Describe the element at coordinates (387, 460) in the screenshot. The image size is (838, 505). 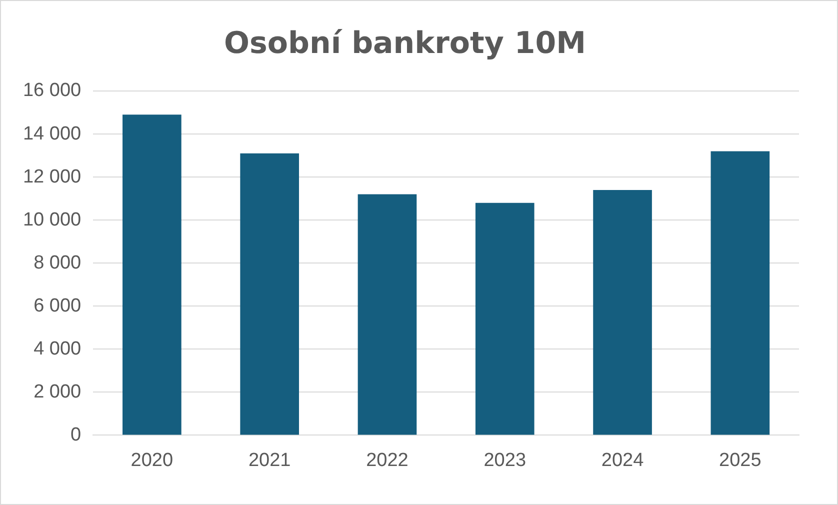
I see `x-tick-label: 2022` at that location.